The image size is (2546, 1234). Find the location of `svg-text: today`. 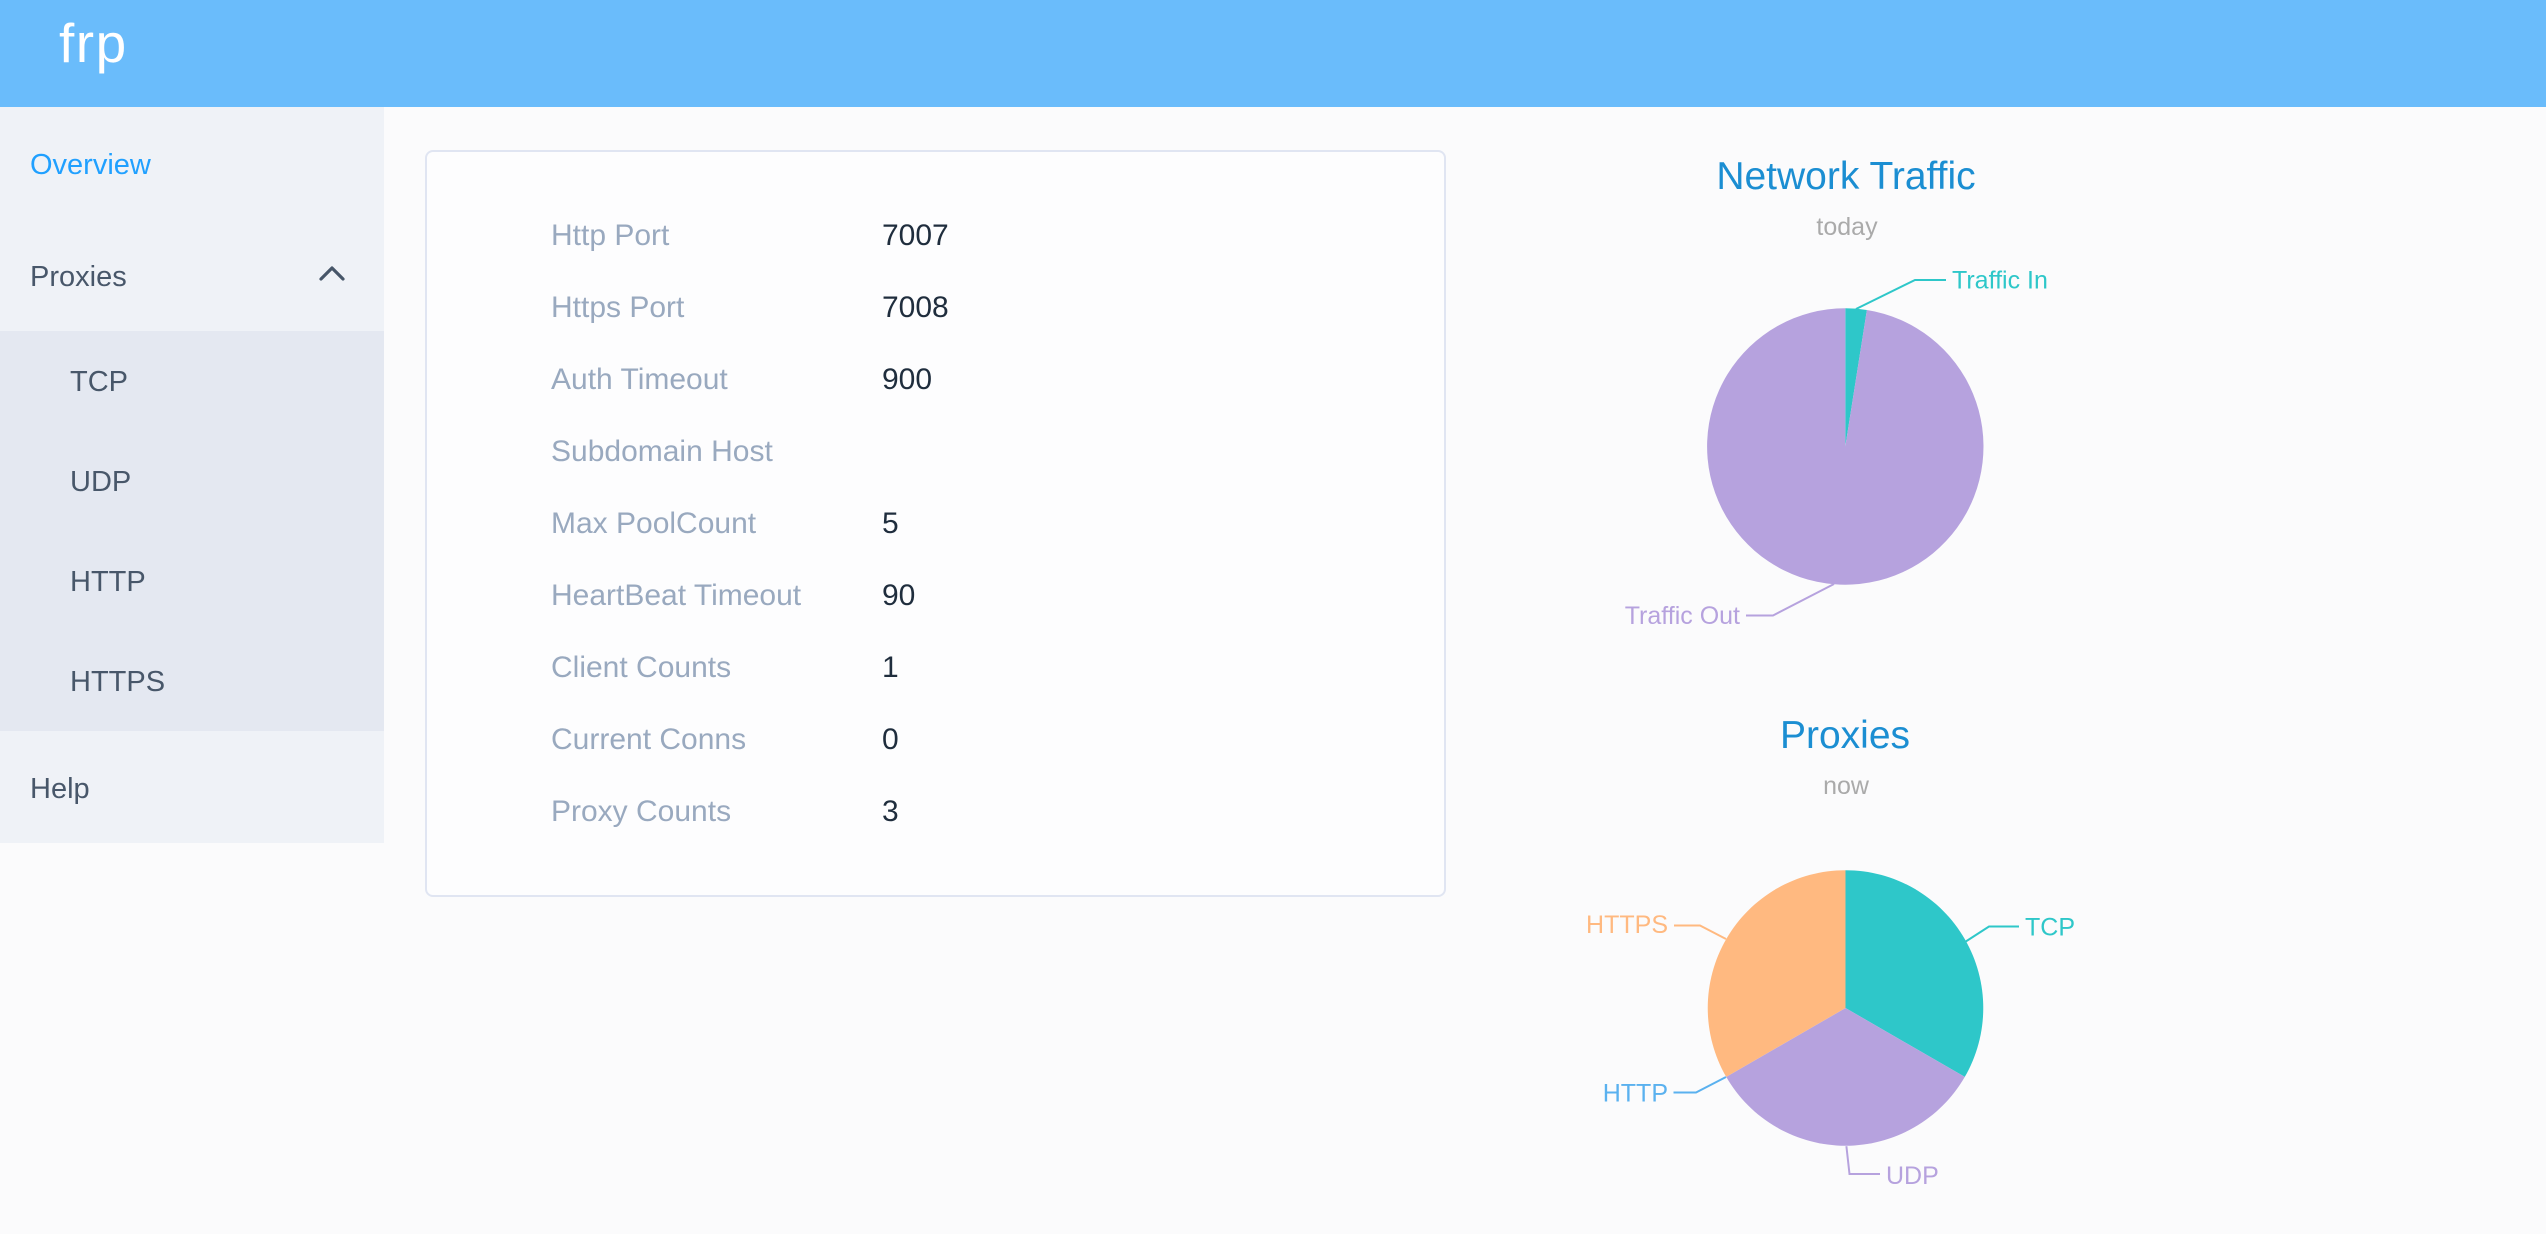

svg-text: today is located at coordinates (1847, 227).